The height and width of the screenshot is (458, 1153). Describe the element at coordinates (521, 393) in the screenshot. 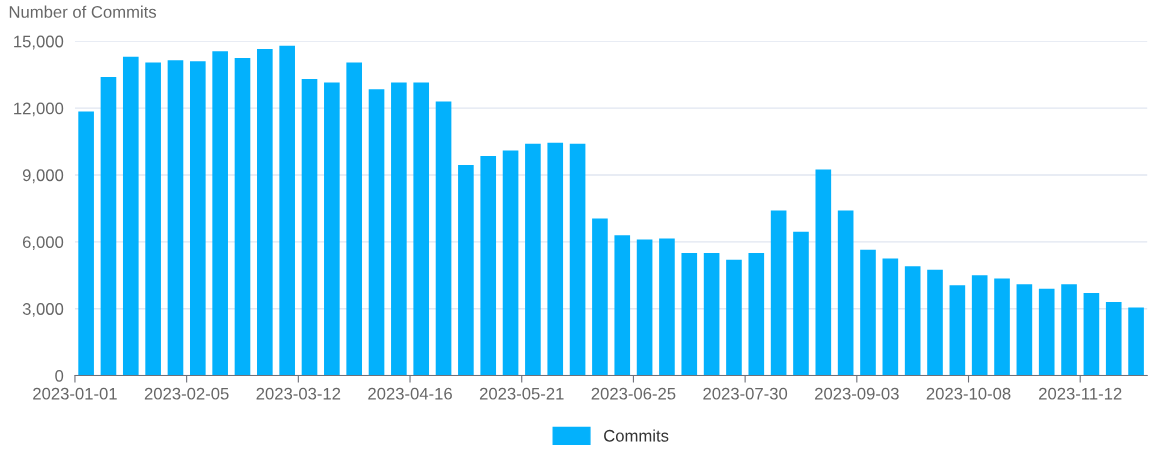

I see `x-tick-label: 2023-05-21` at that location.